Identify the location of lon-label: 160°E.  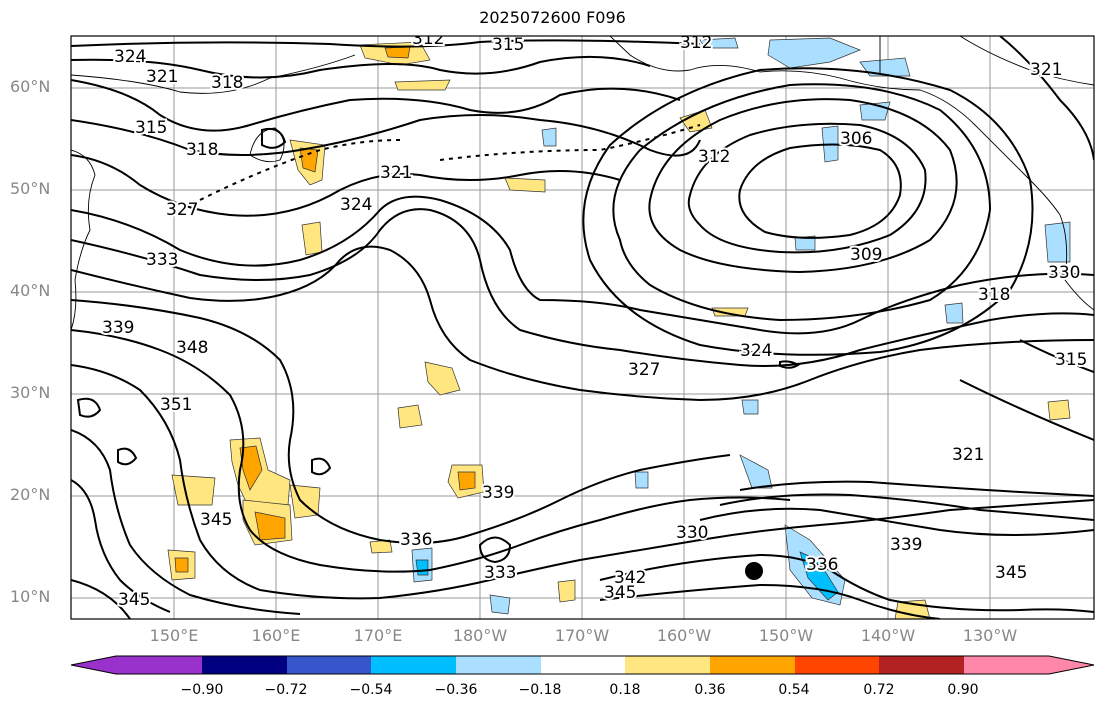
(276, 635).